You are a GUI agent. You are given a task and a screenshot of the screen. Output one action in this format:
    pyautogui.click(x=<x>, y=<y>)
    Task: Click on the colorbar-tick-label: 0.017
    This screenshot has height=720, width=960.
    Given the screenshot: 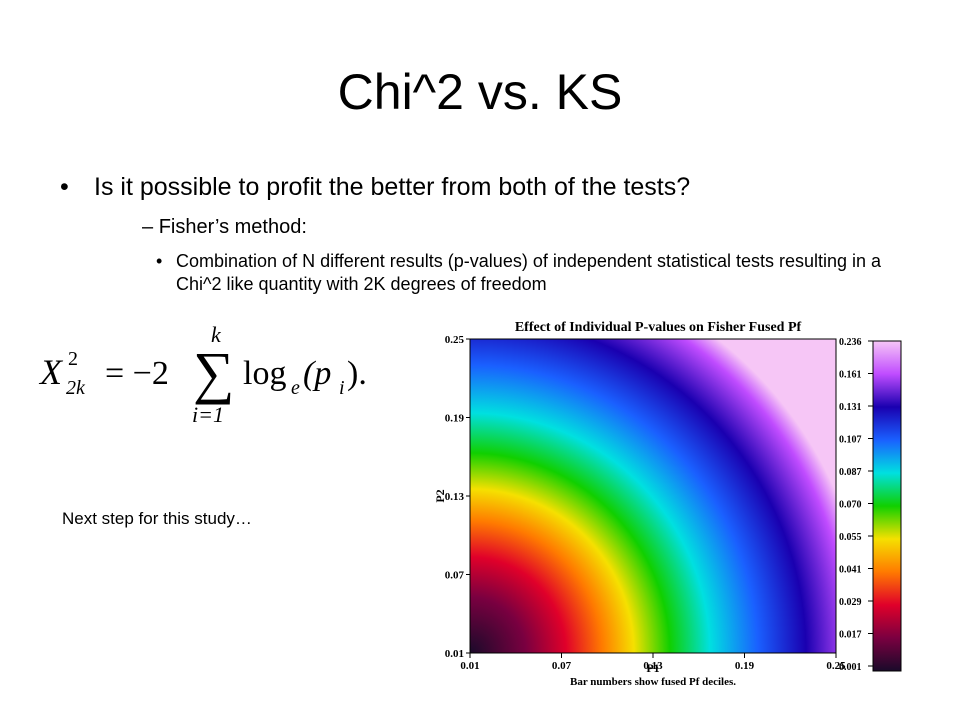 What is the action you would take?
    pyautogui.click(x=850, y=635)
    